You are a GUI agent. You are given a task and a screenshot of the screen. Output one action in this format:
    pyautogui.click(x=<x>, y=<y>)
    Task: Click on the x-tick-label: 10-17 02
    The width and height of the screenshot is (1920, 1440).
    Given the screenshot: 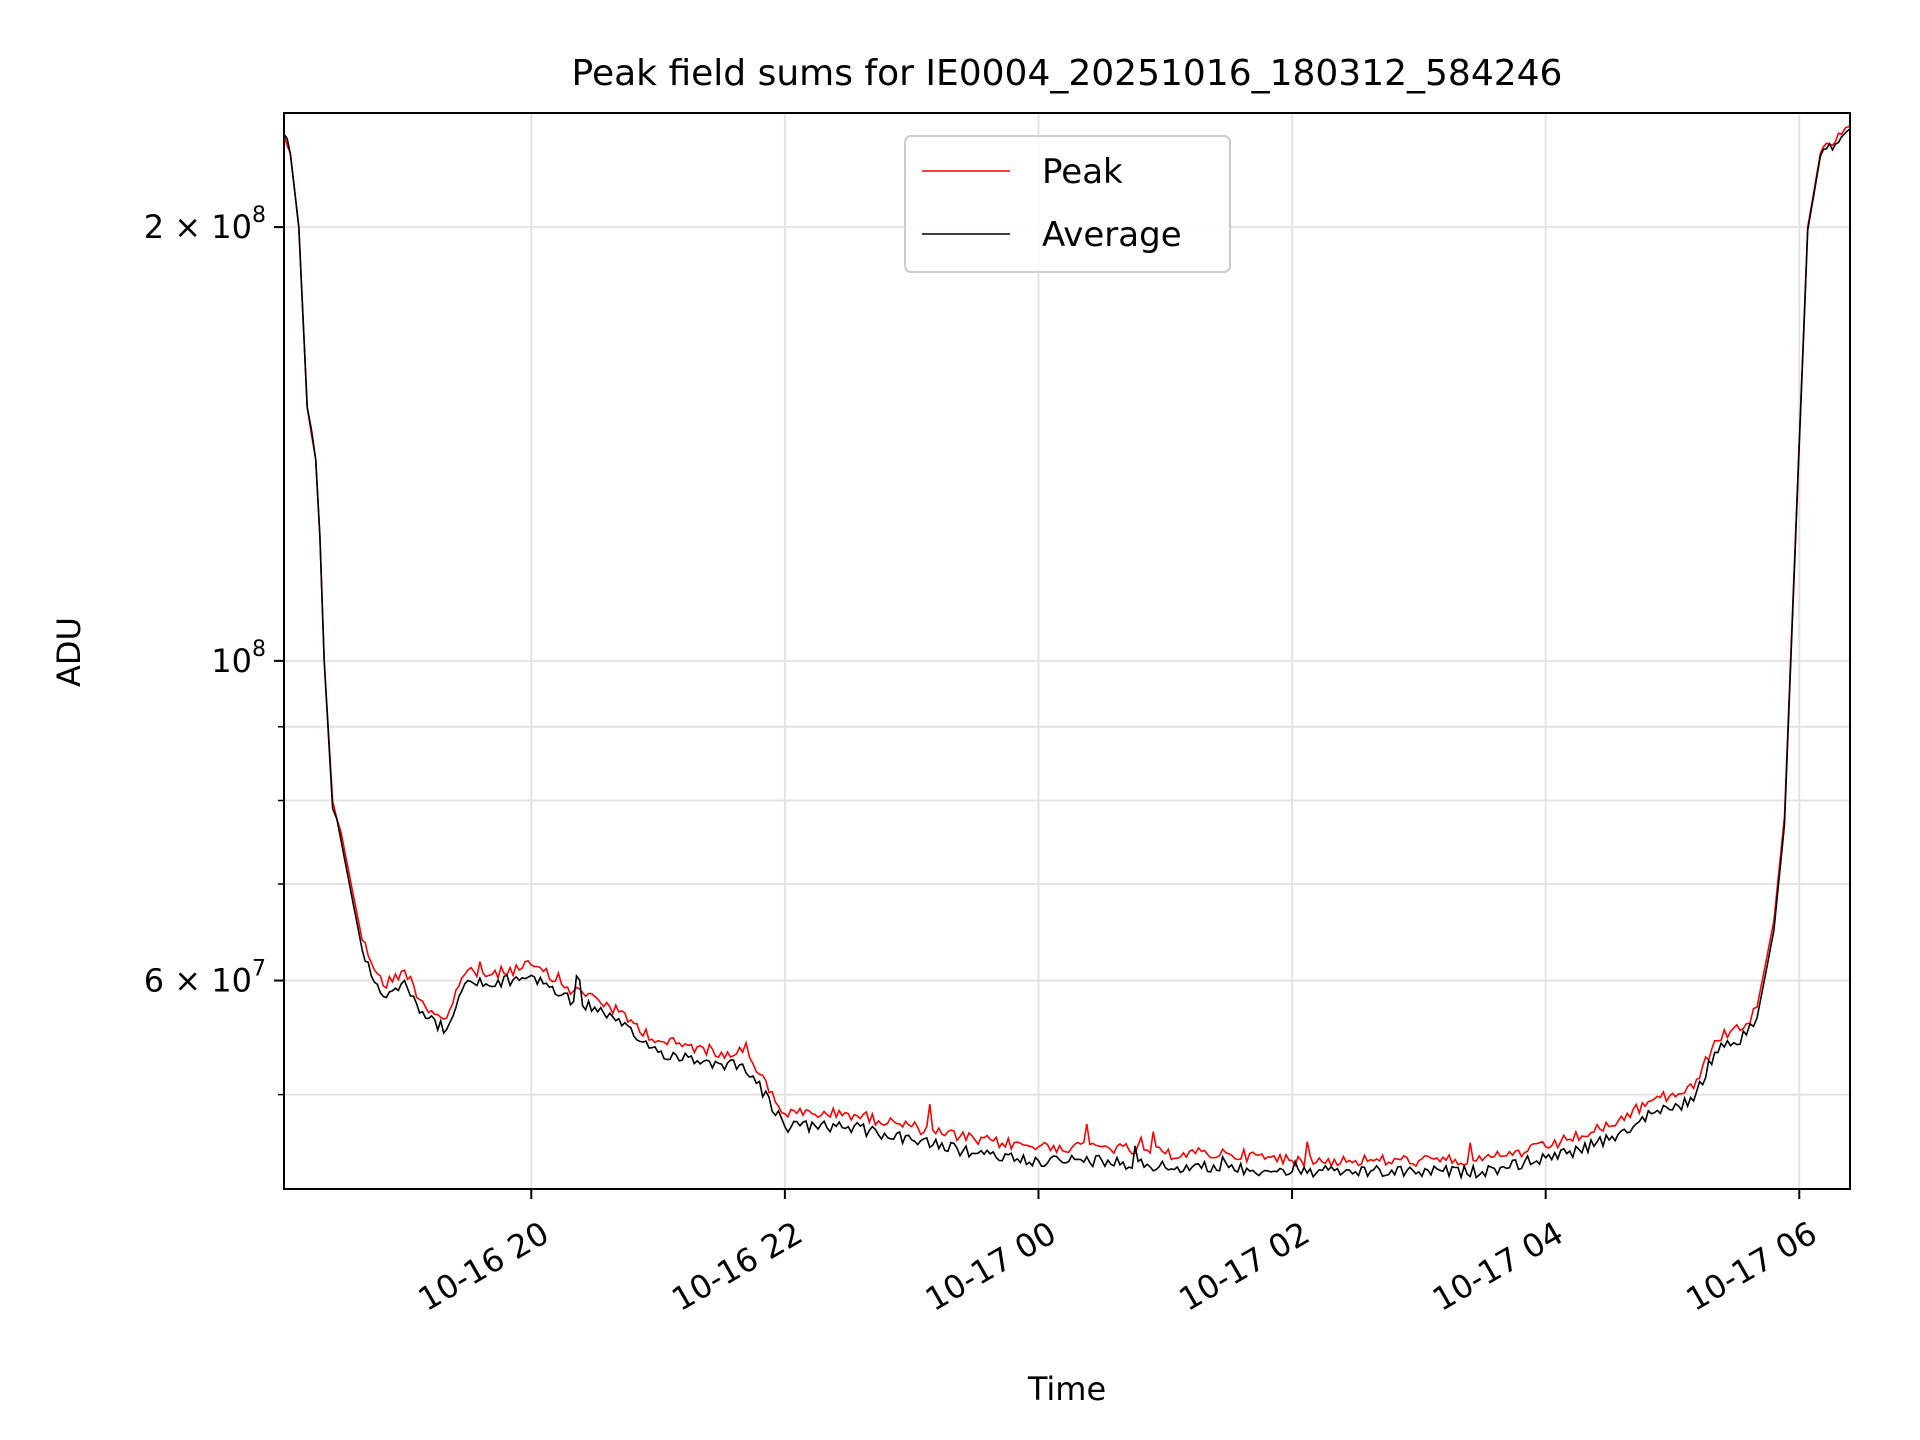 What is the action you would take?
    pyautogui.click(x=1244, y=1266)
    